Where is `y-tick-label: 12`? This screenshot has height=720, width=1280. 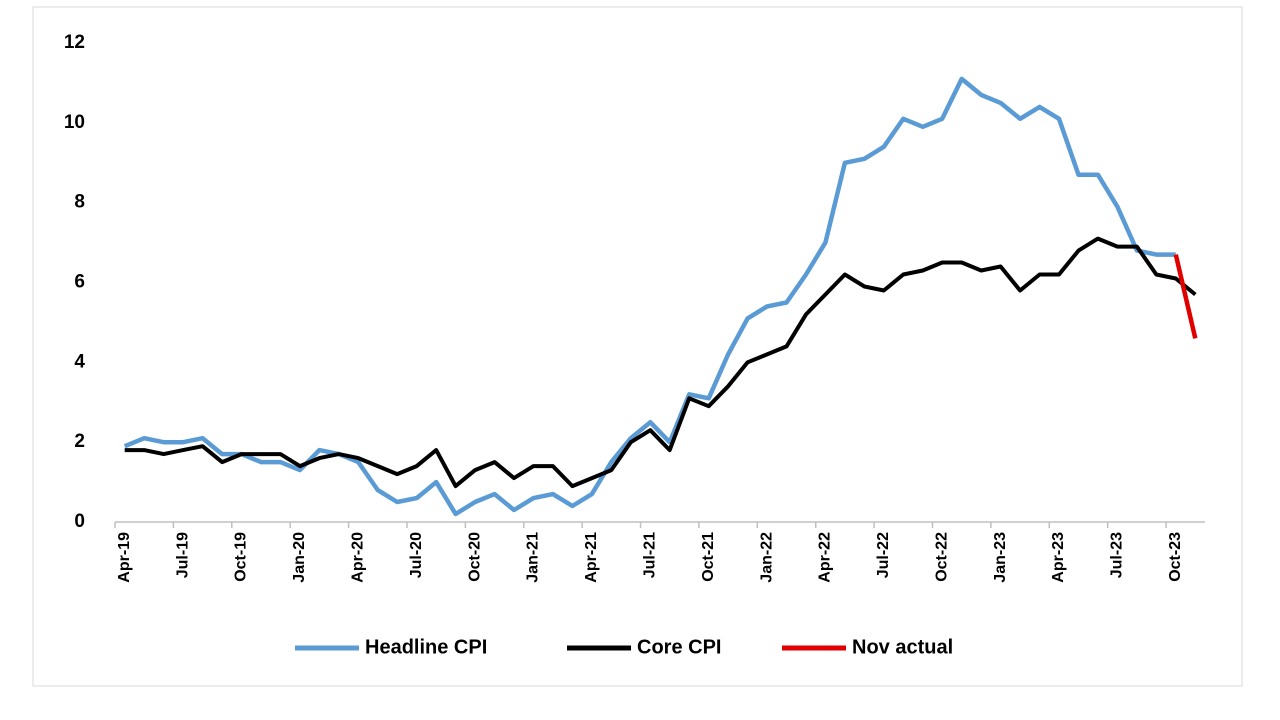
y-tick-label: 12 is located at coordinates (74, 42).